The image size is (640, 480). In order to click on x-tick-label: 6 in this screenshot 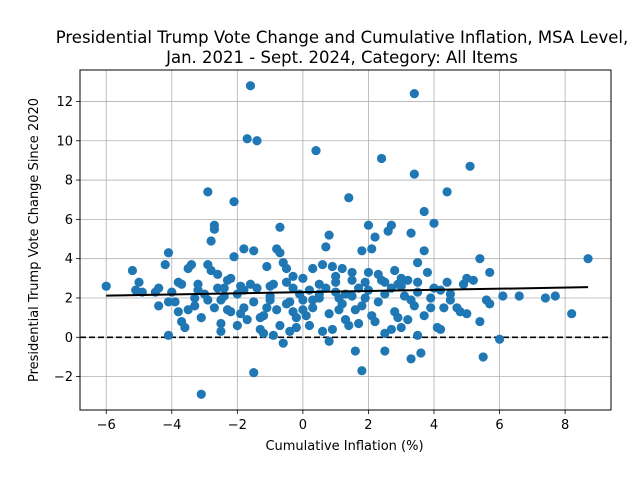, I will do `click(499, 425)`.